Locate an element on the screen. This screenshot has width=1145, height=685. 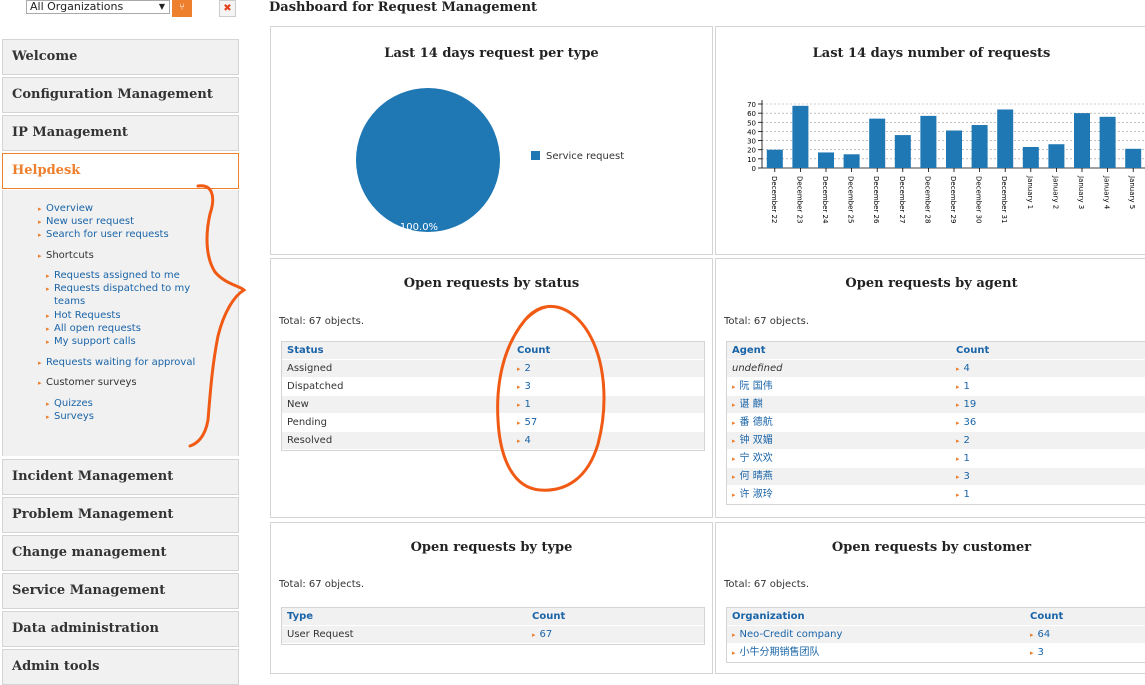
organization-tree-icon: ⑂ is located at coordinates (182, 8).